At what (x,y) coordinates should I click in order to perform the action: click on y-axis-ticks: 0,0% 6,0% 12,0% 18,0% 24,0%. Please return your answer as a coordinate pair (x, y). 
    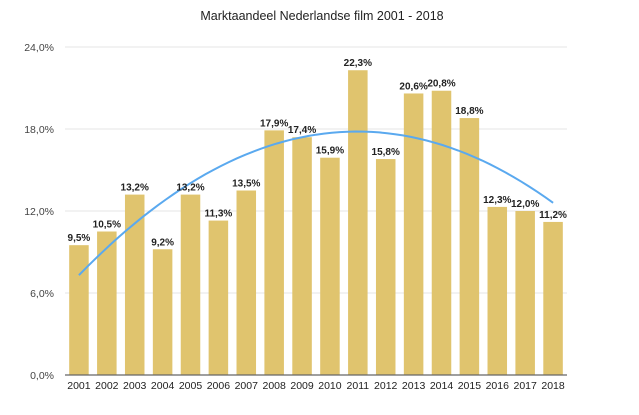
    Looking at the image, I should click on (39, 212).